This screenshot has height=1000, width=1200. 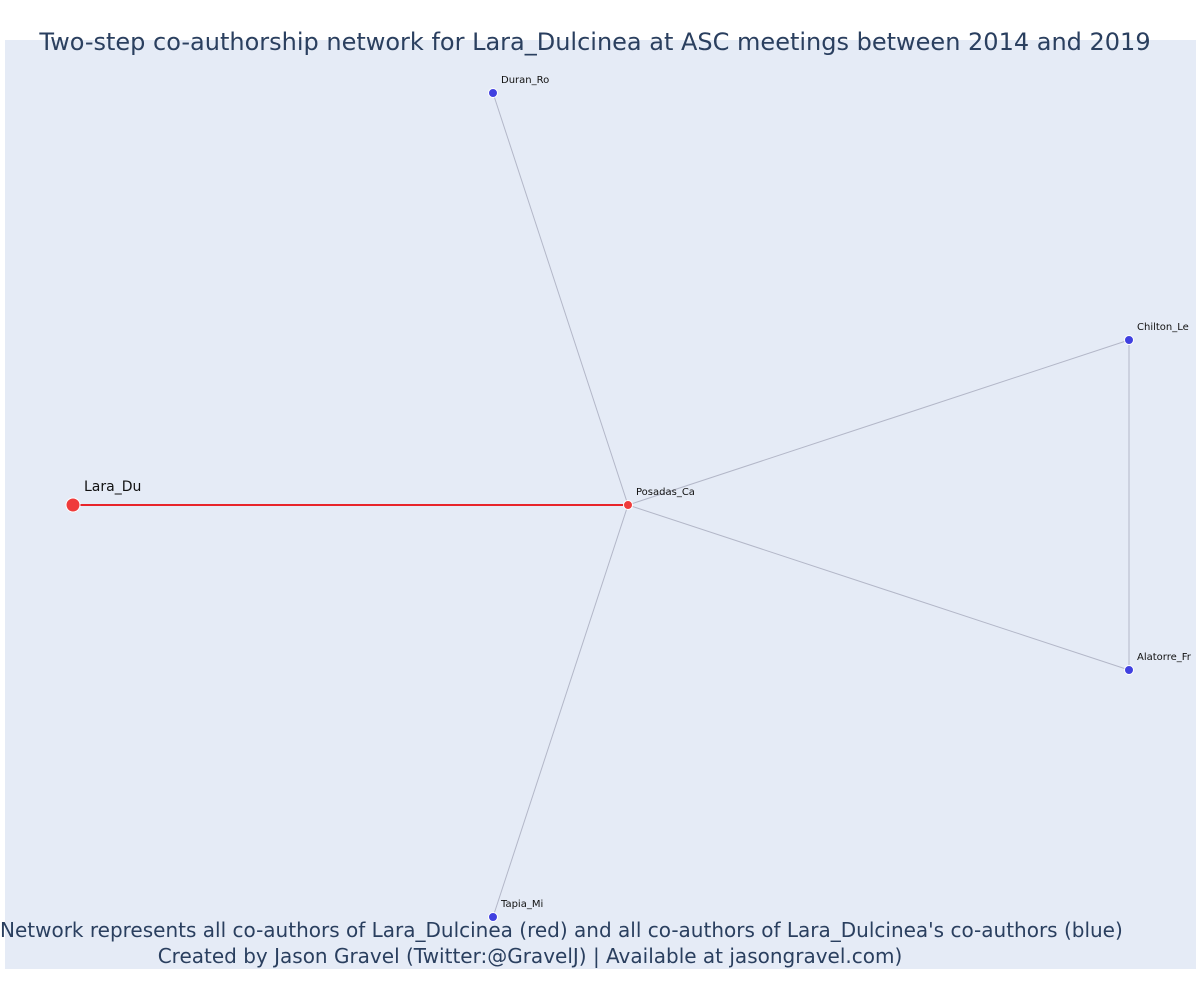 I want to click on node-lara, so click(x=73, y=505).